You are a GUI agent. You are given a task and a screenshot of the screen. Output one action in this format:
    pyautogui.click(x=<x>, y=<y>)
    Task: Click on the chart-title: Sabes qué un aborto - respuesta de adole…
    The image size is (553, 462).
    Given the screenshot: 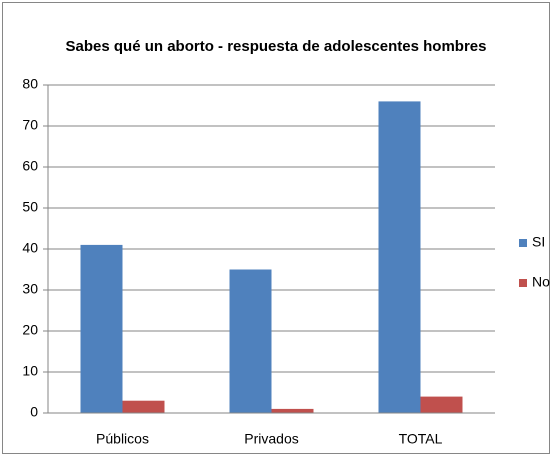 What is the action you would take?
    pyautogui.click(x=276, y=46)
    